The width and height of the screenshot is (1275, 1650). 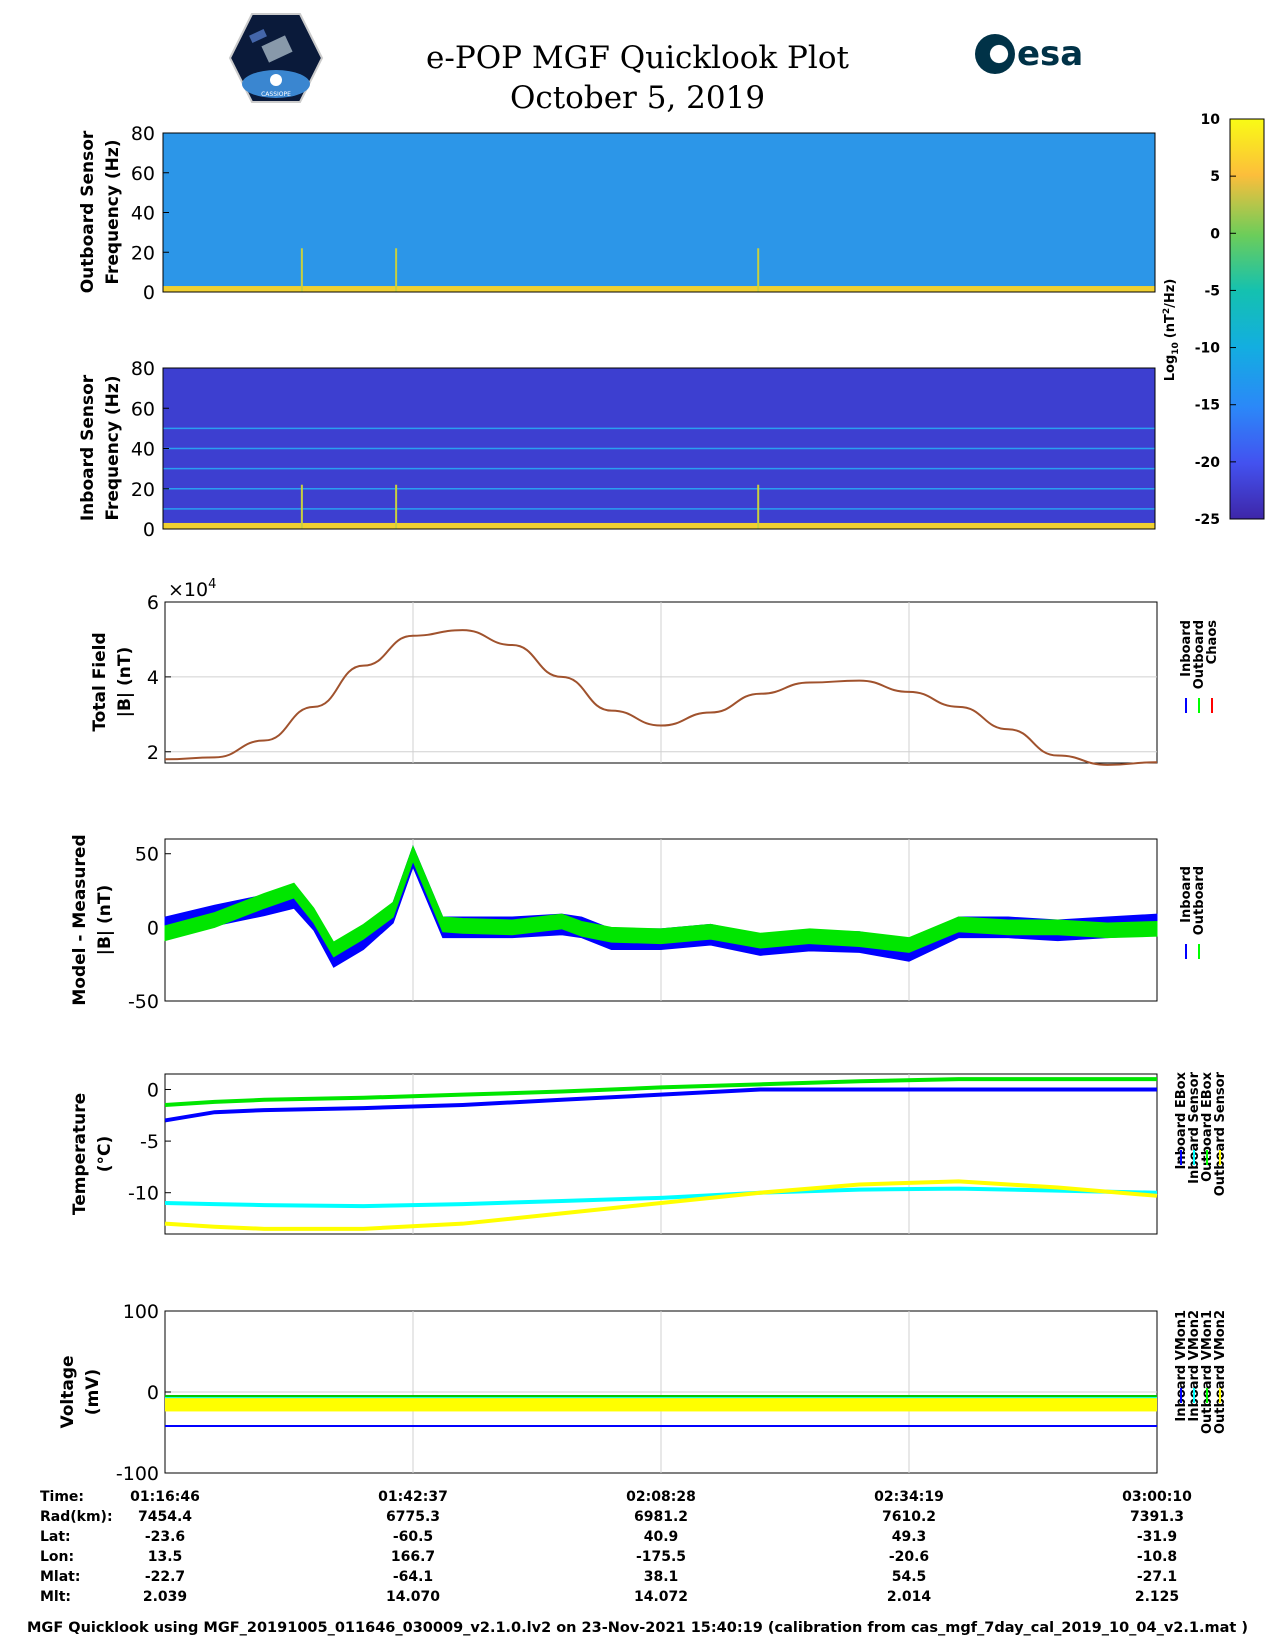 I want to click on ytick-label: -5, so click(x=149, y=1142).